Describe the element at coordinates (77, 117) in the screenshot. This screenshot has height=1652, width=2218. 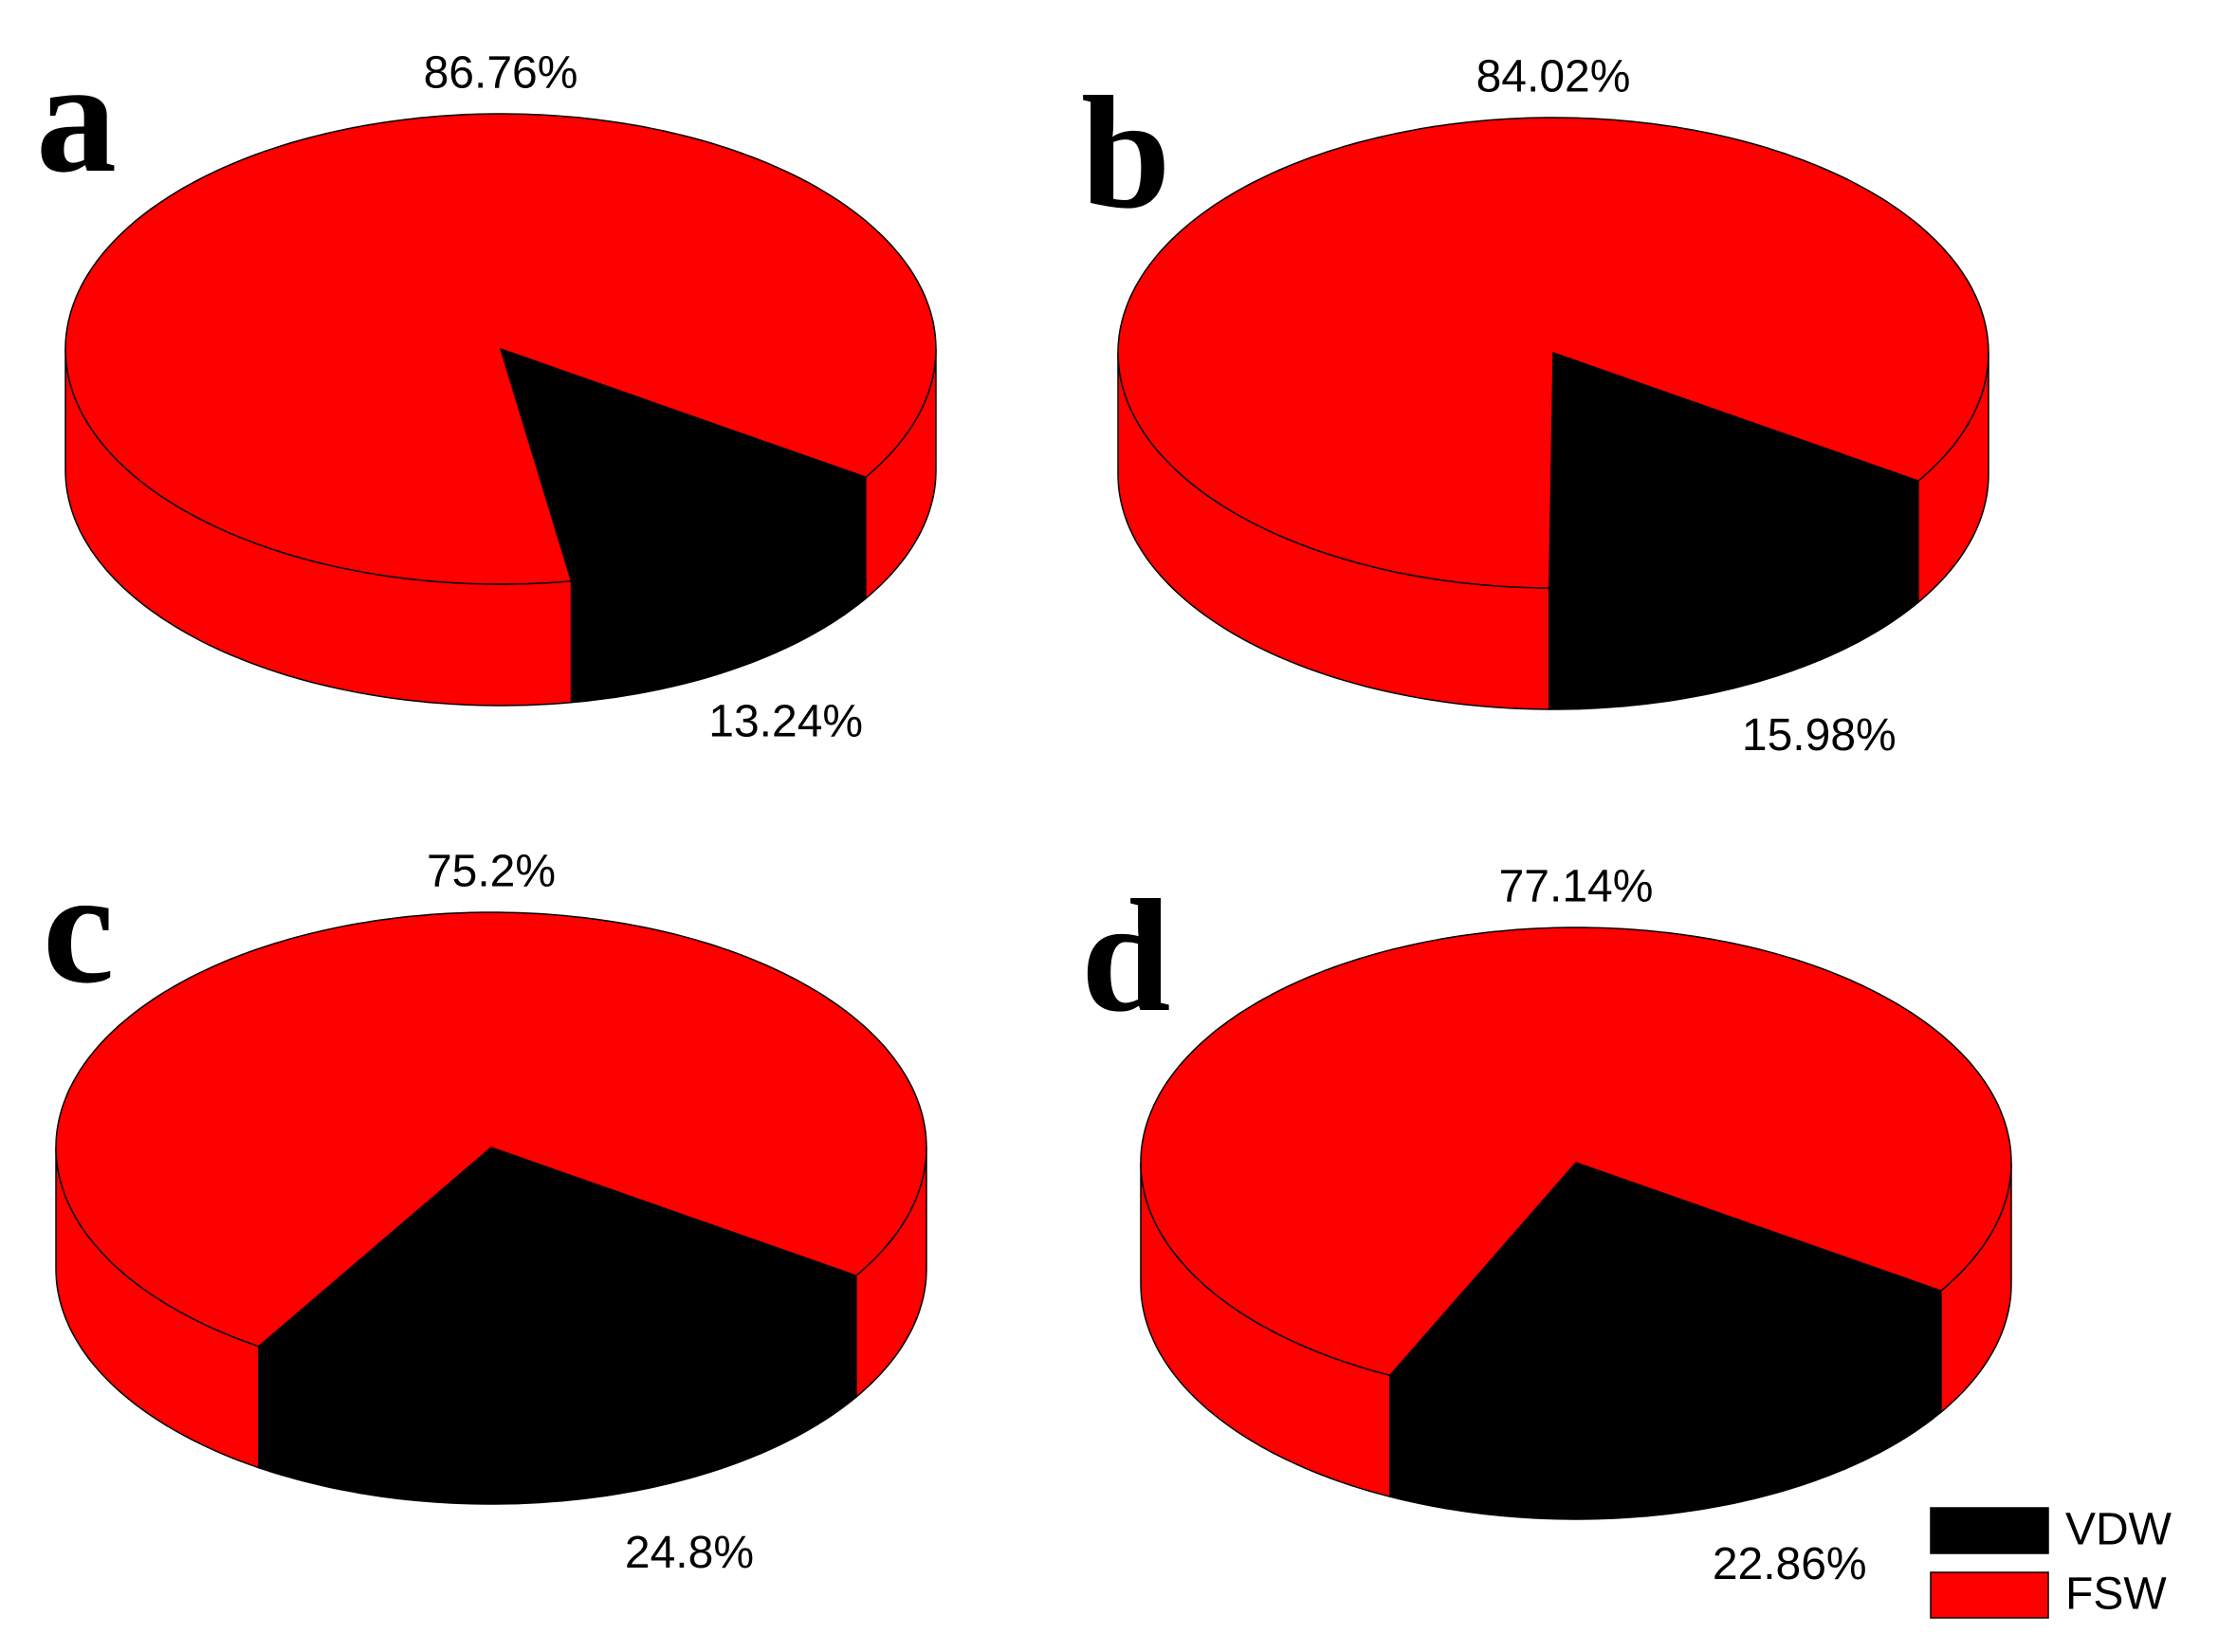
I see `panel-label: a` at that location.